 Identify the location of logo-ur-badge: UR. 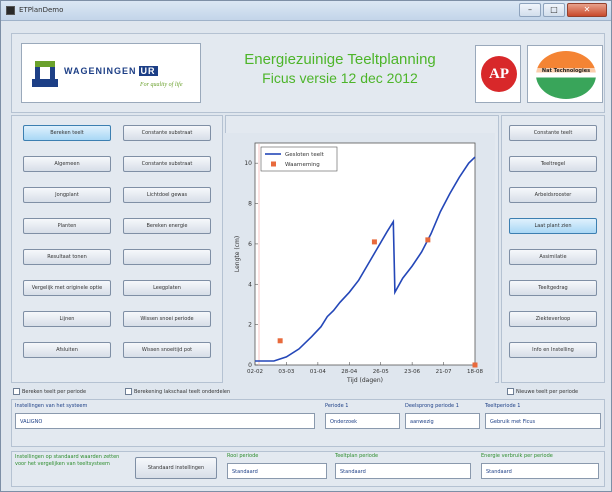
(148, 71).